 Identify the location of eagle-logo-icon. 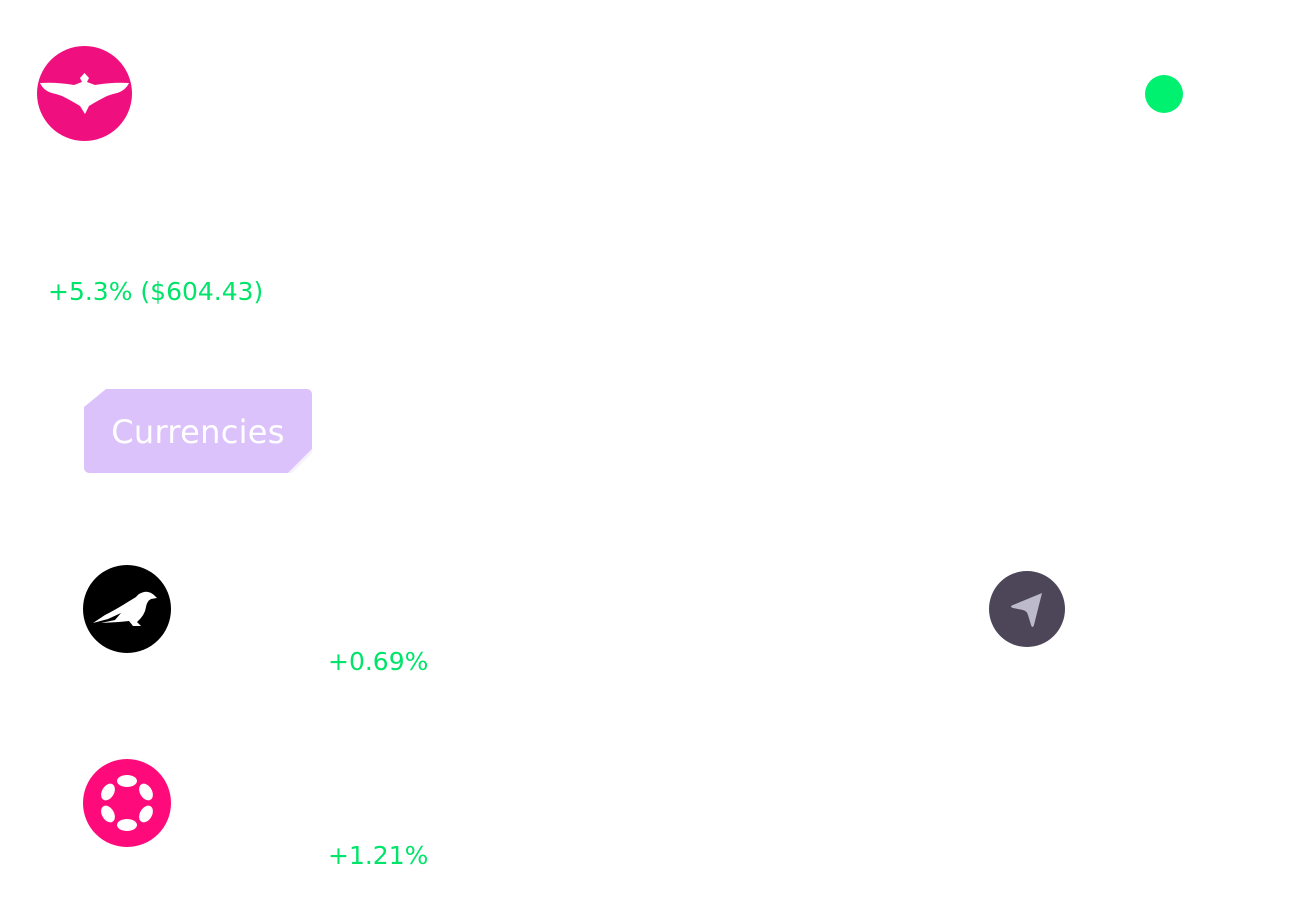
(84, 93).